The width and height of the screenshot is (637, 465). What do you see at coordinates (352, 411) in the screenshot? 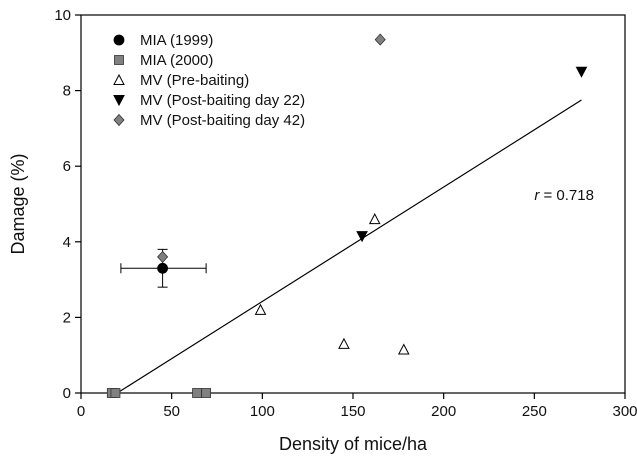
I see `x-tick-label: 150` at bounding box center [352, 411].